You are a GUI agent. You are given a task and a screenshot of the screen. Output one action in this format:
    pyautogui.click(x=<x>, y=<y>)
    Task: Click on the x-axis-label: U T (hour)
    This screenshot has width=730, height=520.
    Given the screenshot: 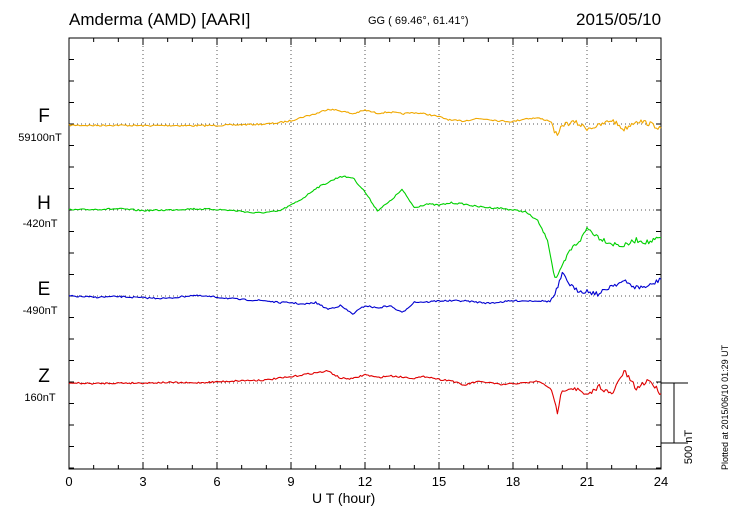 What is the action you would take?
    pyautogui.click(x=344, y=498)
    